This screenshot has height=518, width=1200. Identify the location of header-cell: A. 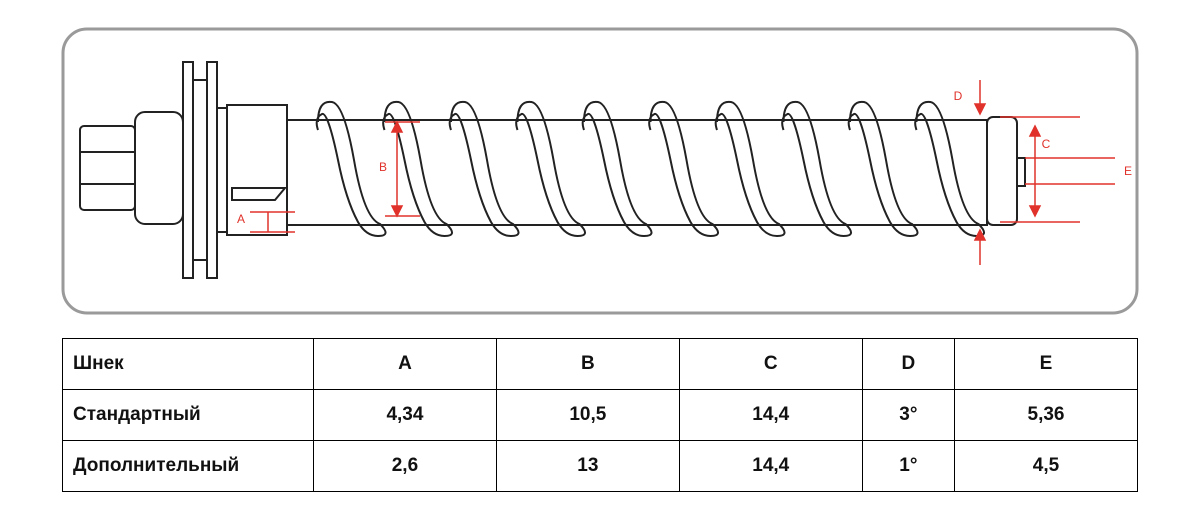
(405, 364).